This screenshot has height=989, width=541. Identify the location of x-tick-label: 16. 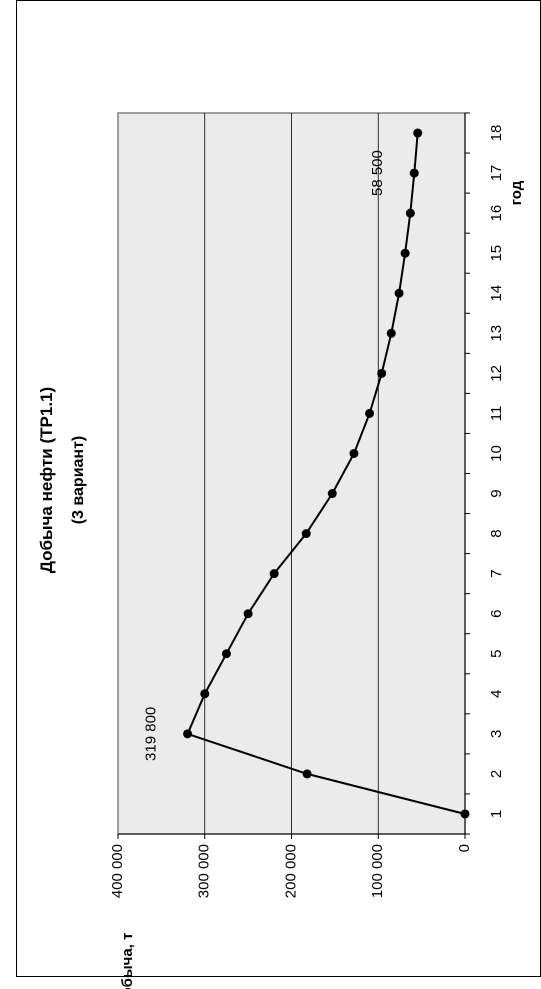
(496, 213).